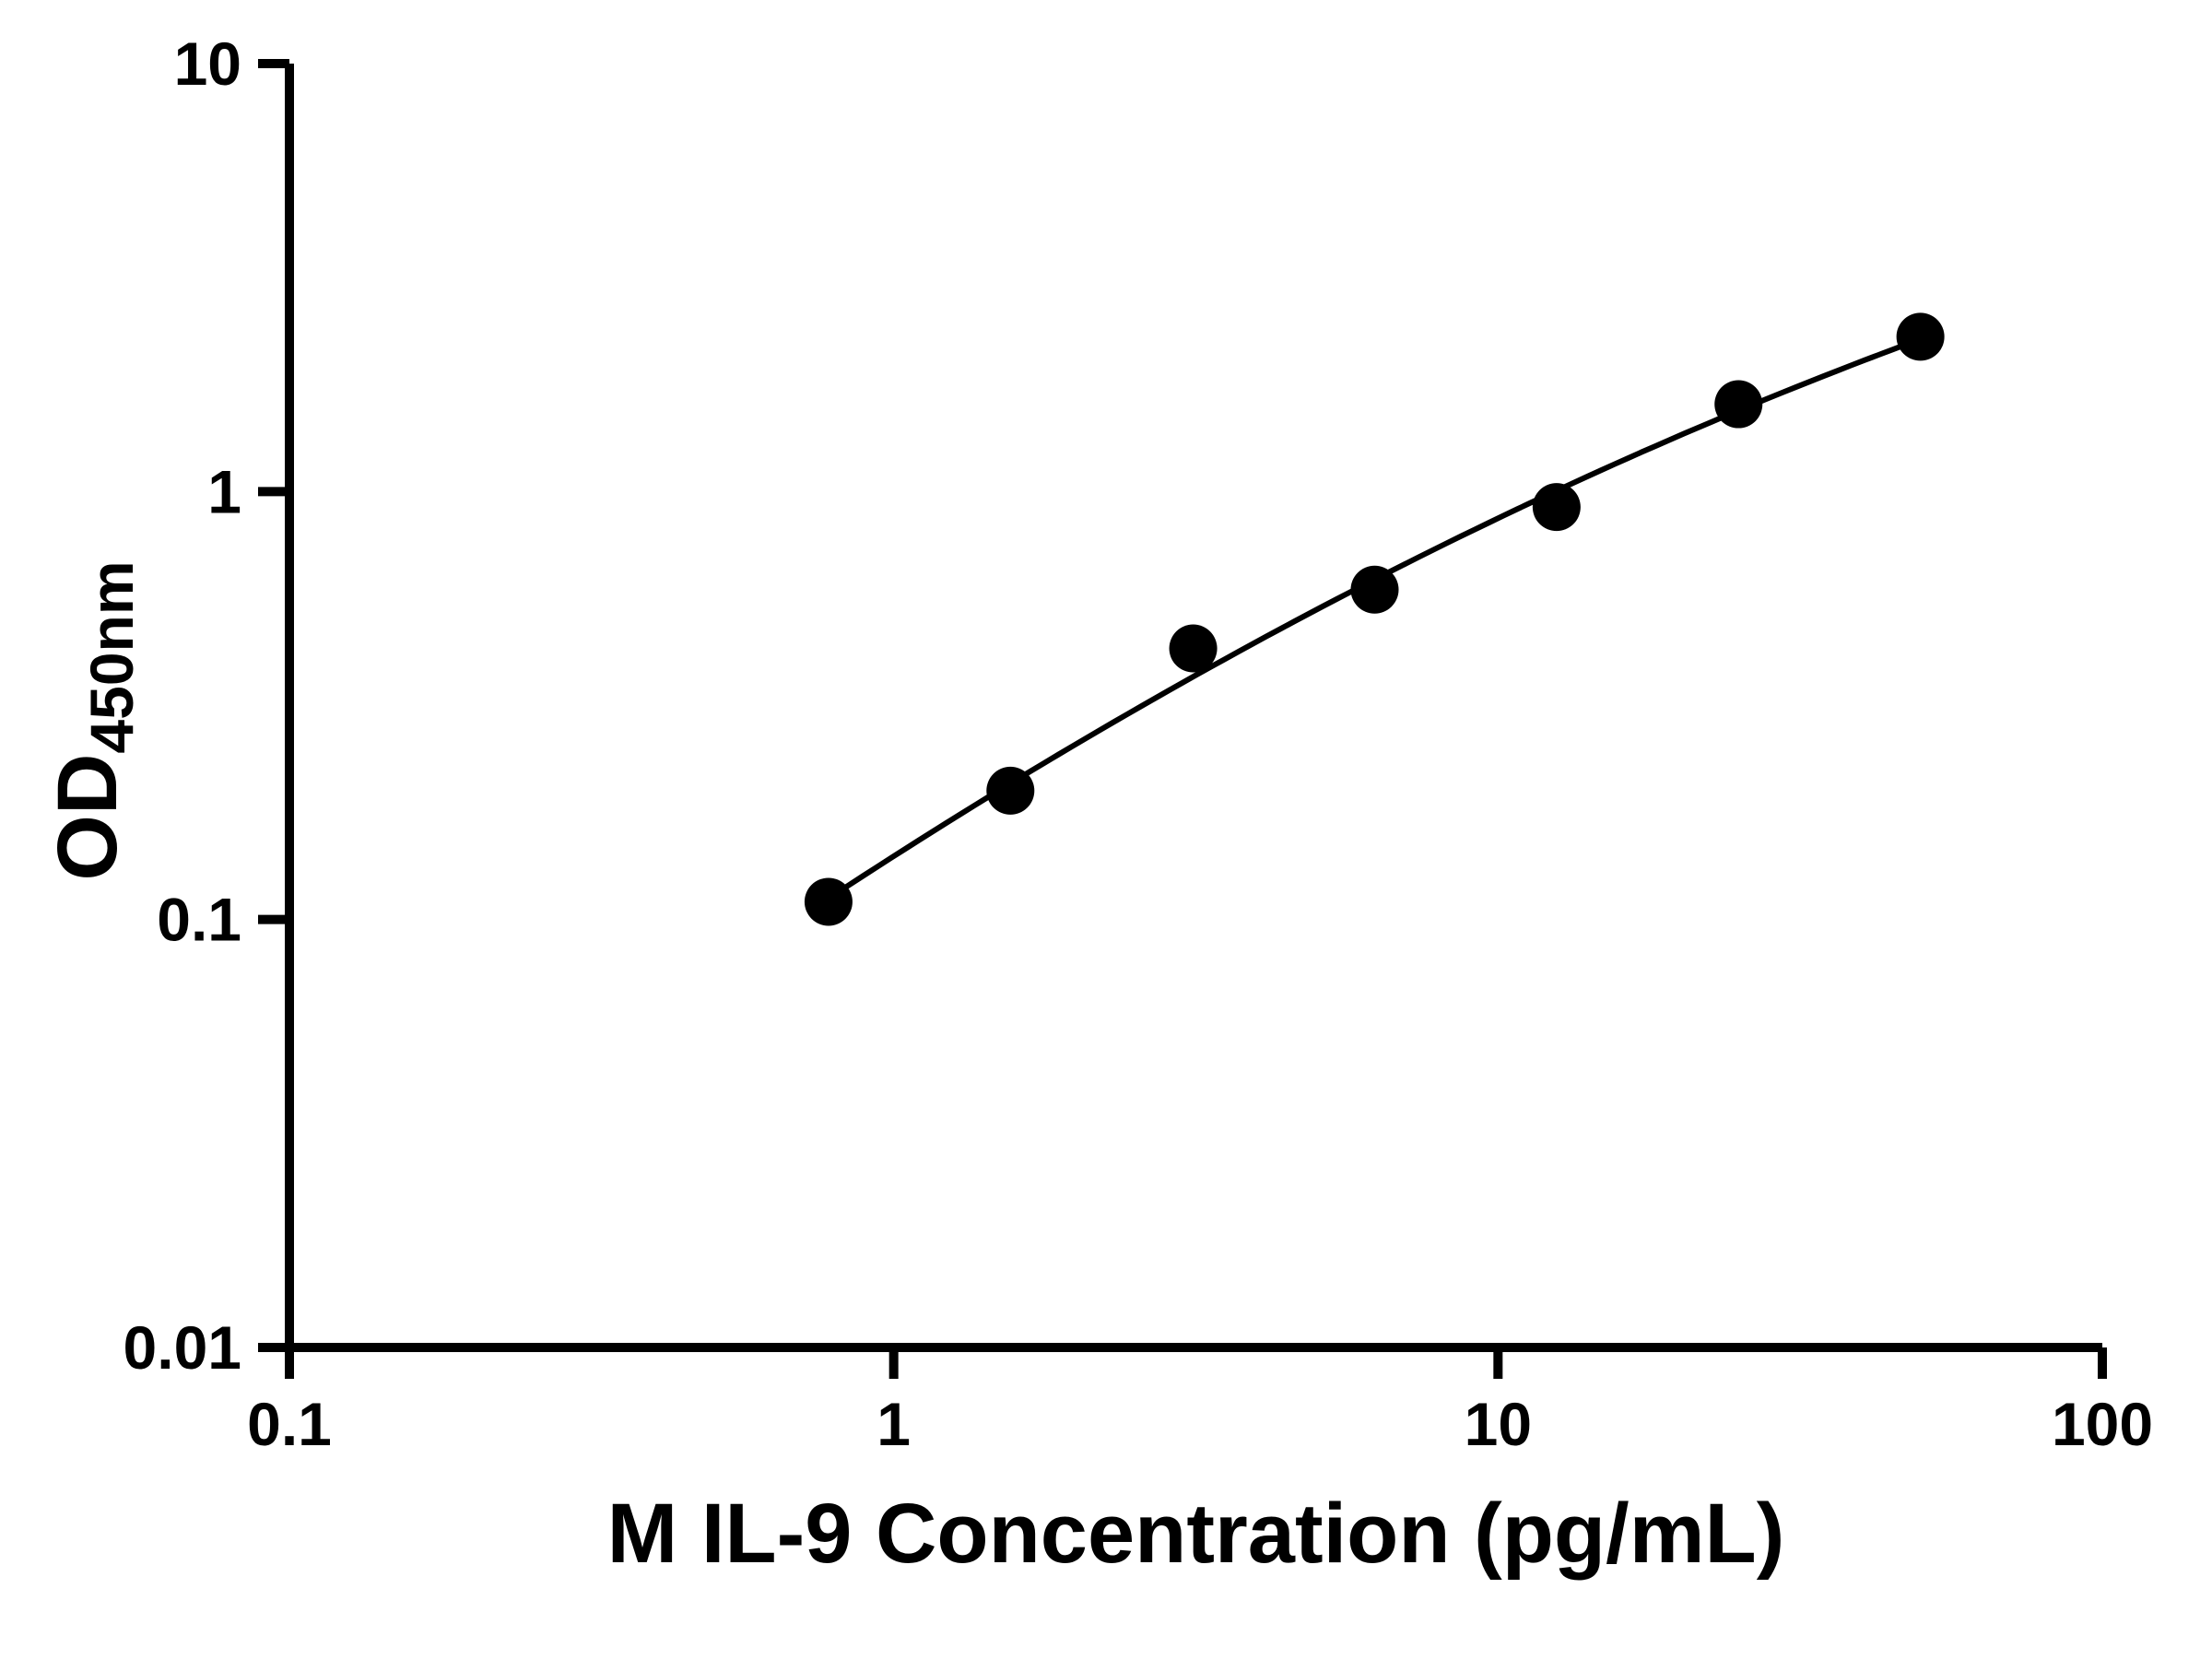  What do you see at coordinates (199, 920) in the screenshot?
I see `y-tick-label: 0.1` at bounding box center [199, 920].